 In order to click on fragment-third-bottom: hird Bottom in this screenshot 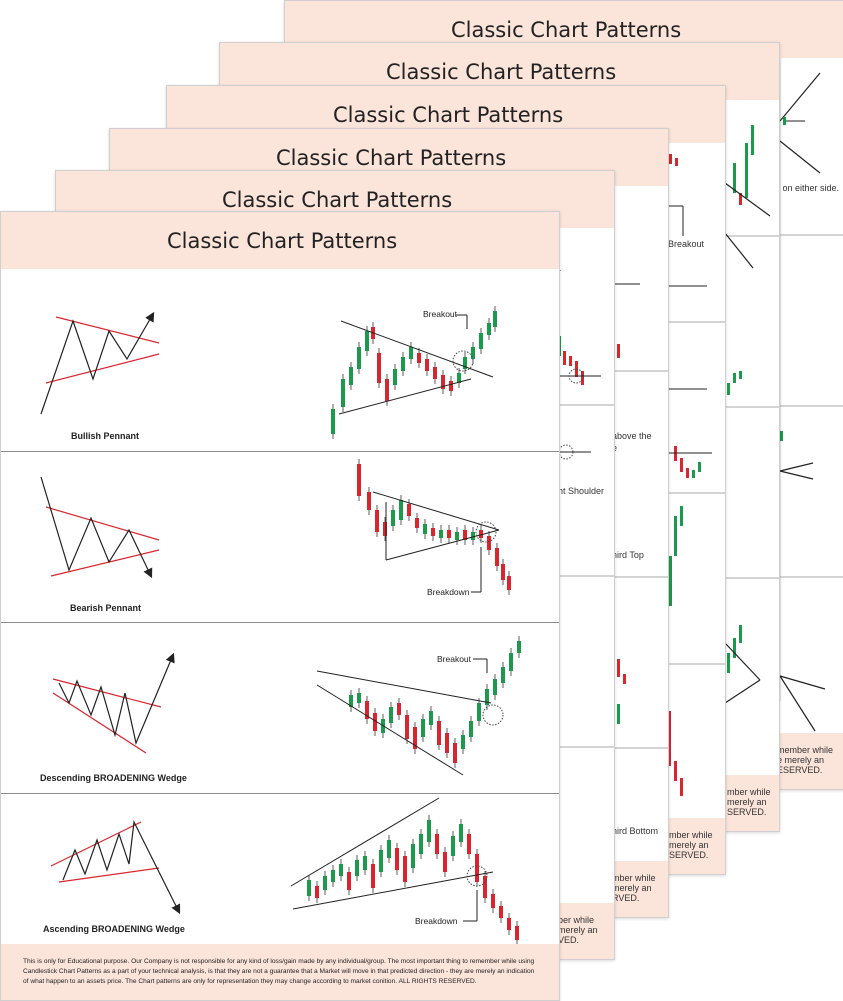, I will do `click(635, 831)`.